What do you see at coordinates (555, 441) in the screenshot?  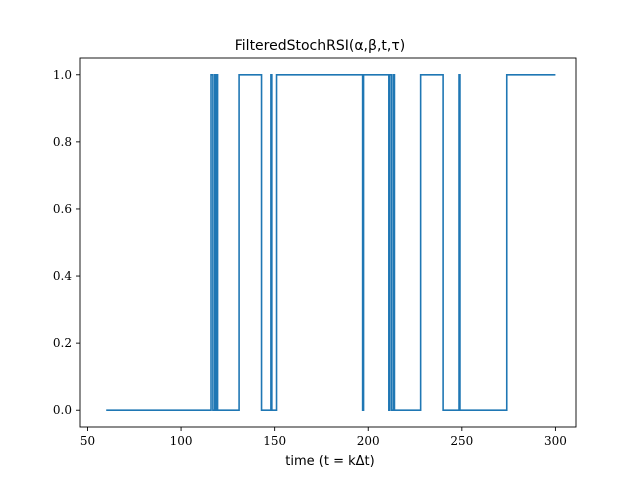 I see `x-tick-label: 300` at bounding box center [555, 441].